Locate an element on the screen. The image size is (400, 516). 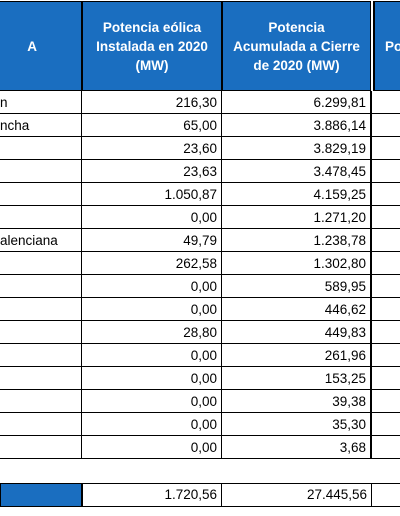
table-row: 23,60 3.829,19 is located at coordinates (200, 148).